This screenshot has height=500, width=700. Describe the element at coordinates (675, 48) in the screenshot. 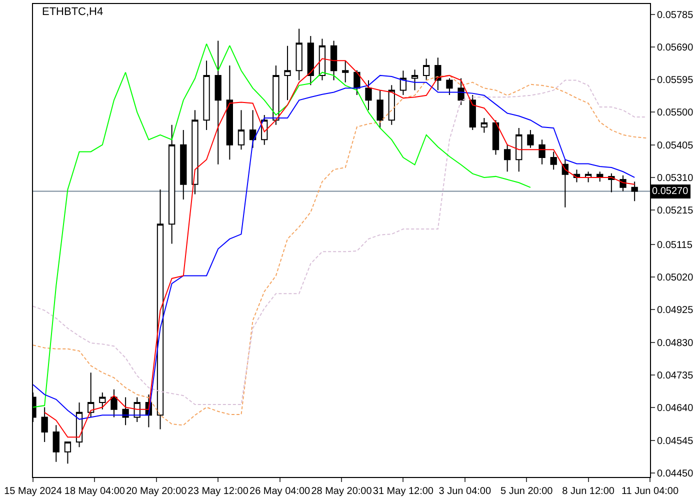

I see `y-tick-label: 0.05690` at that location.